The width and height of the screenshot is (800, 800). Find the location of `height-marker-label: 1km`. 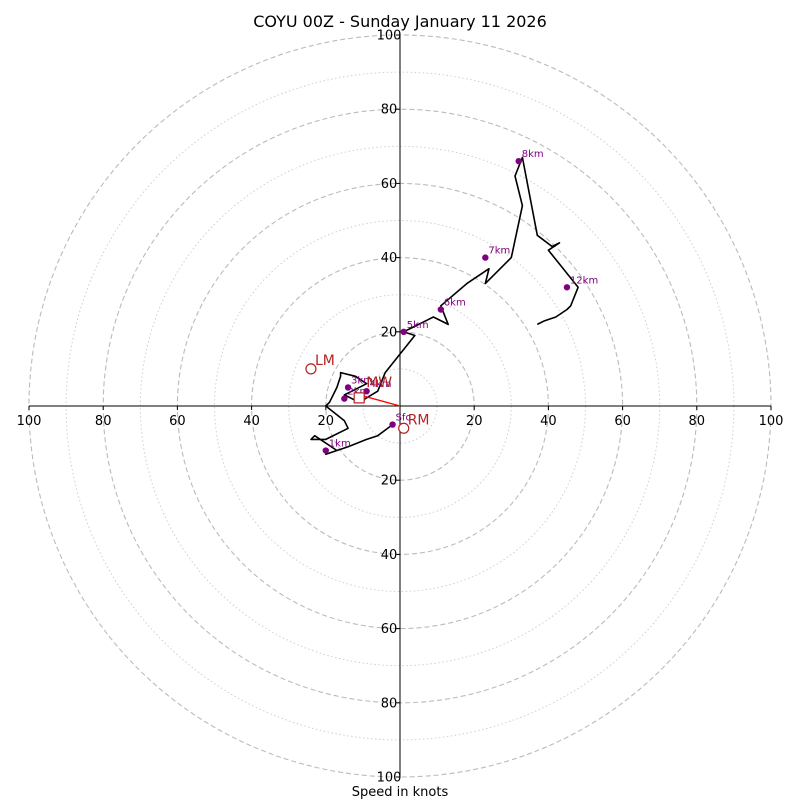

height-marker-label: 1km is located at coordinates (340, 444).